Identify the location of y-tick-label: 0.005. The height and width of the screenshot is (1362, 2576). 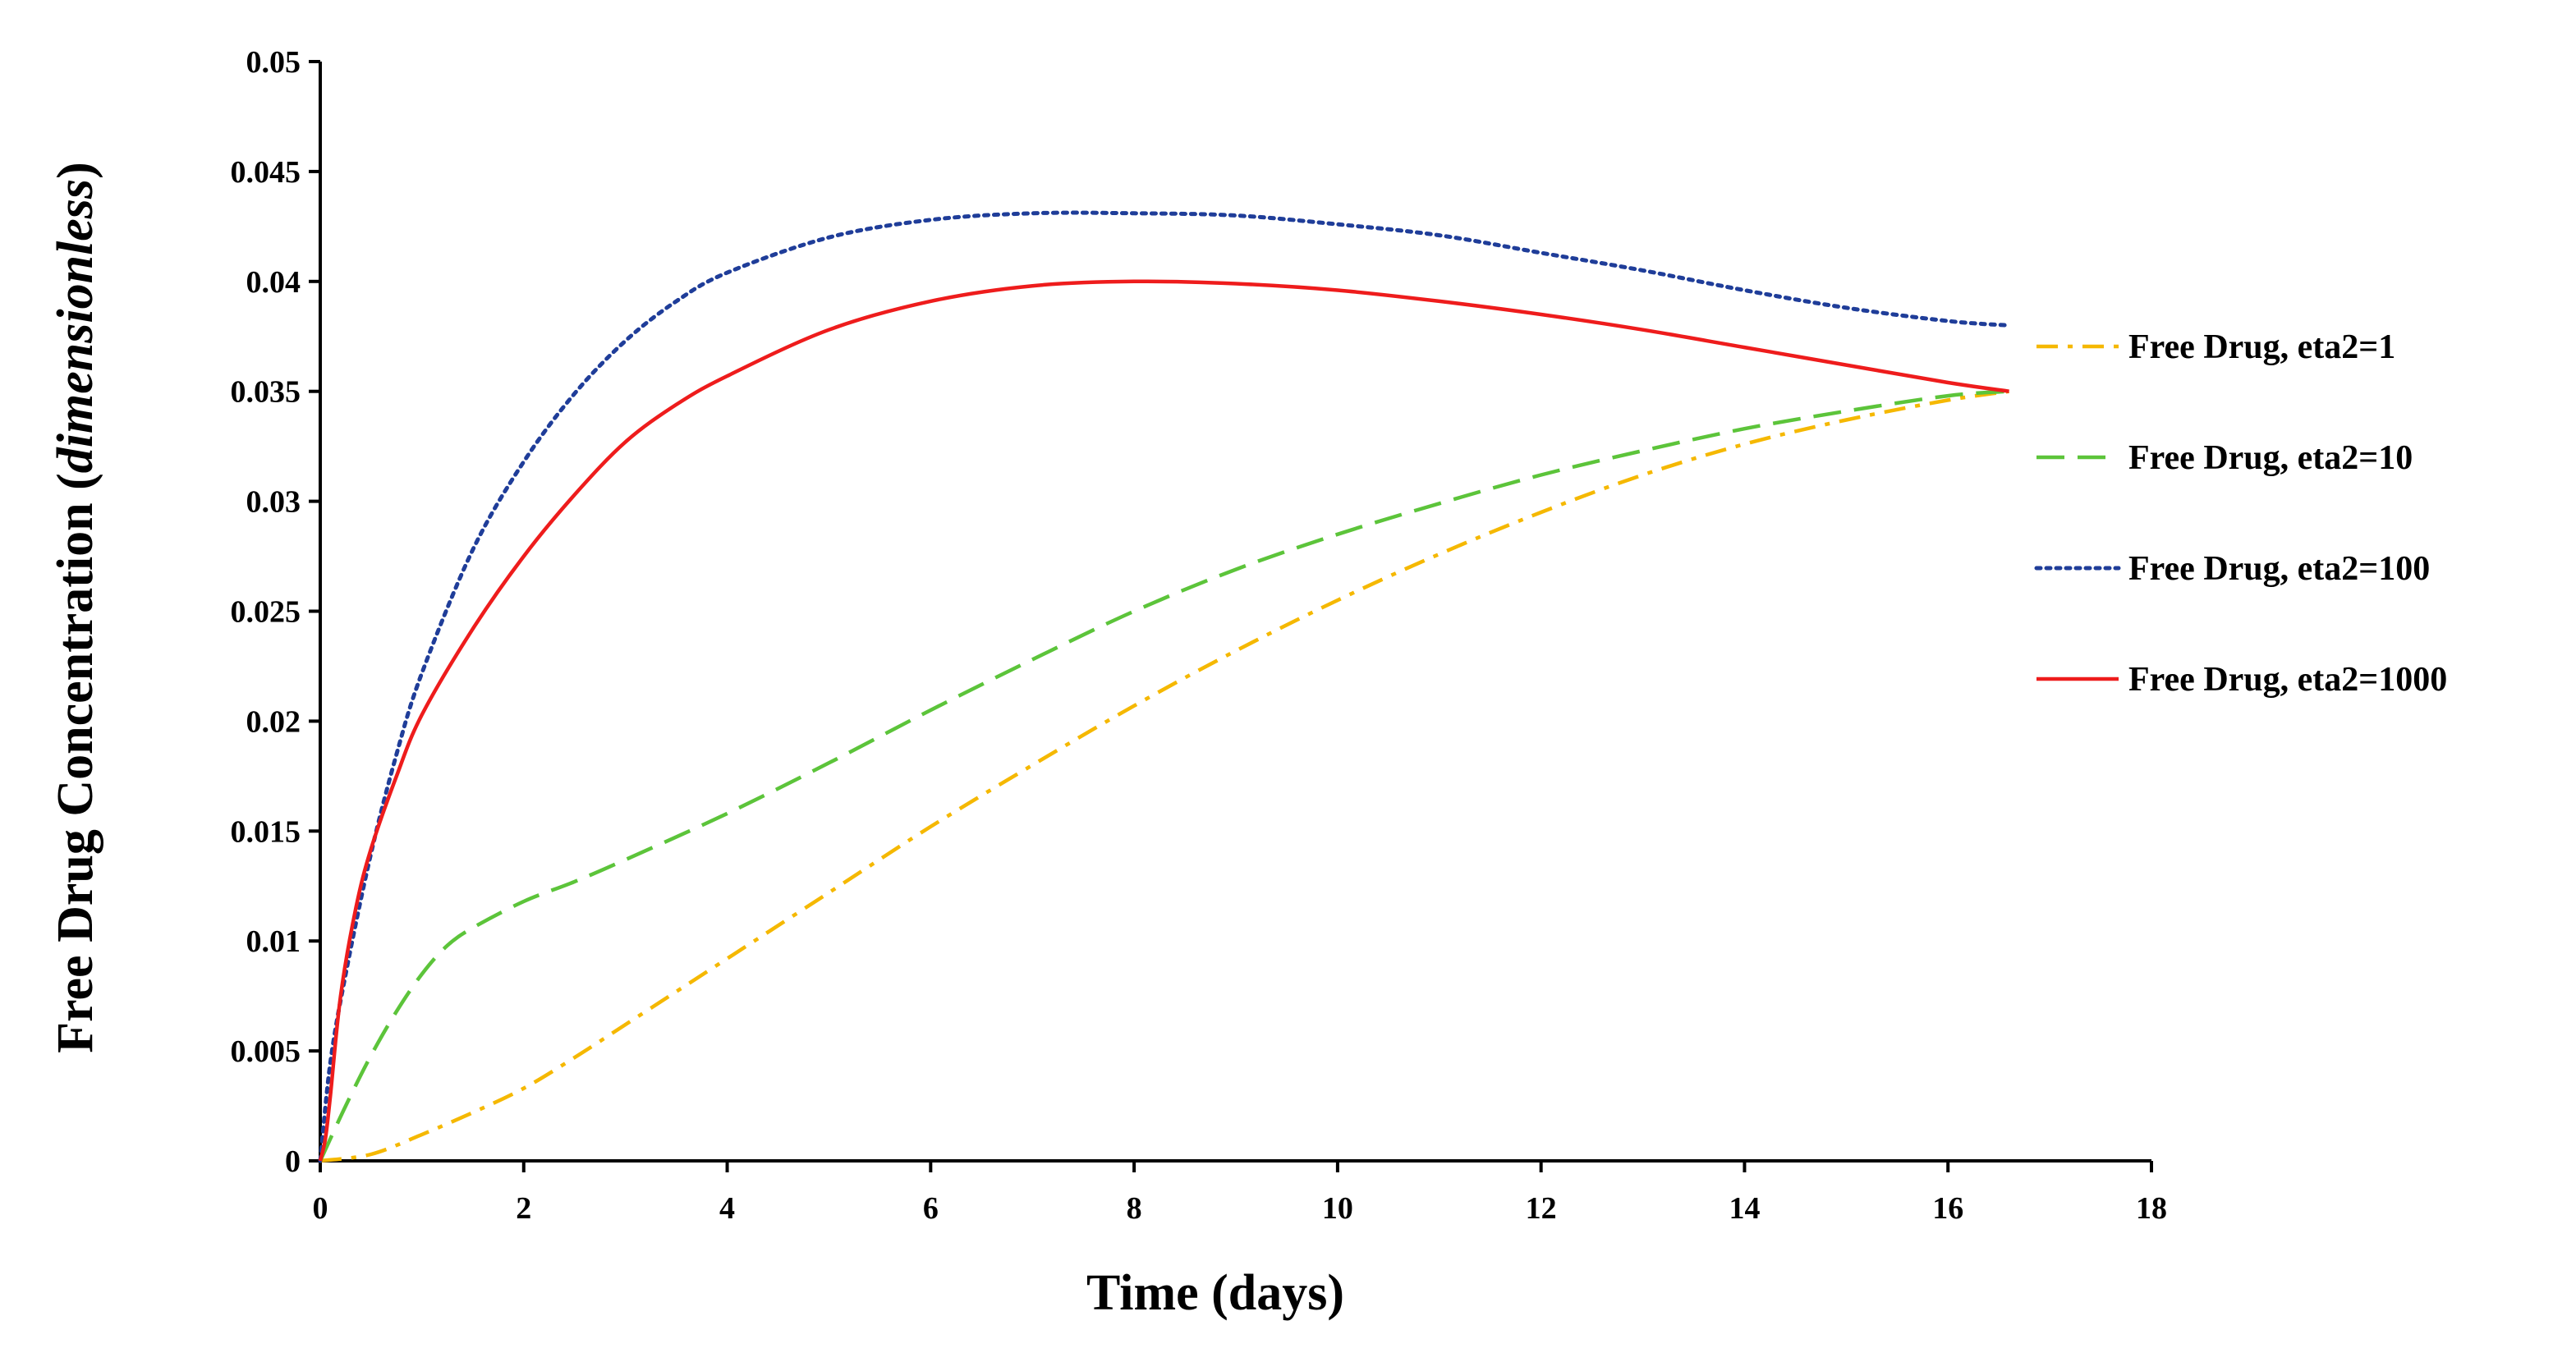
(266, 1052).